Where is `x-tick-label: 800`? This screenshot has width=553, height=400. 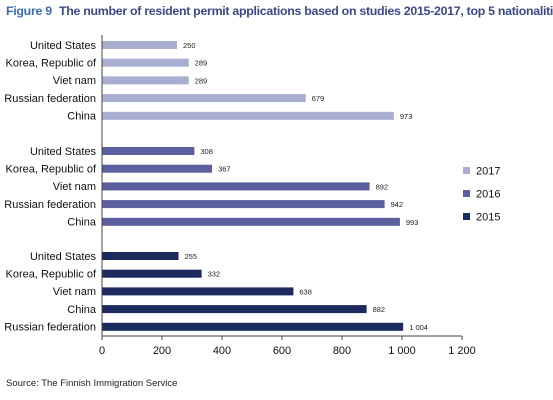 x-tick-label: 800 is located at coordinates (342, 351).